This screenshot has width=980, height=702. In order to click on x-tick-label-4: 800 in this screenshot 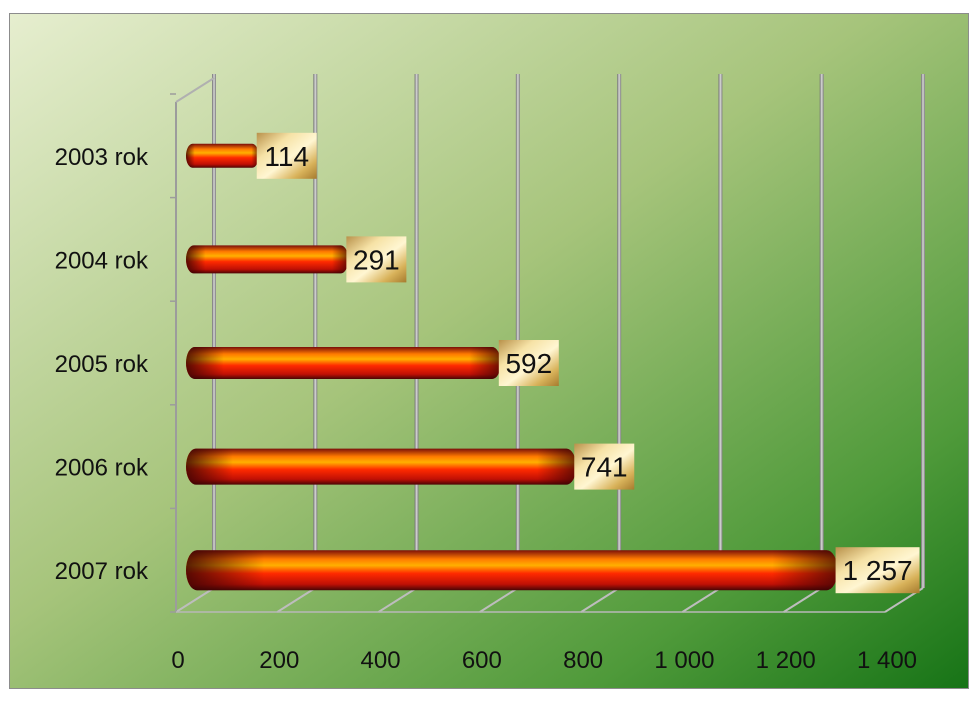, I will do `click(583, 660)`.